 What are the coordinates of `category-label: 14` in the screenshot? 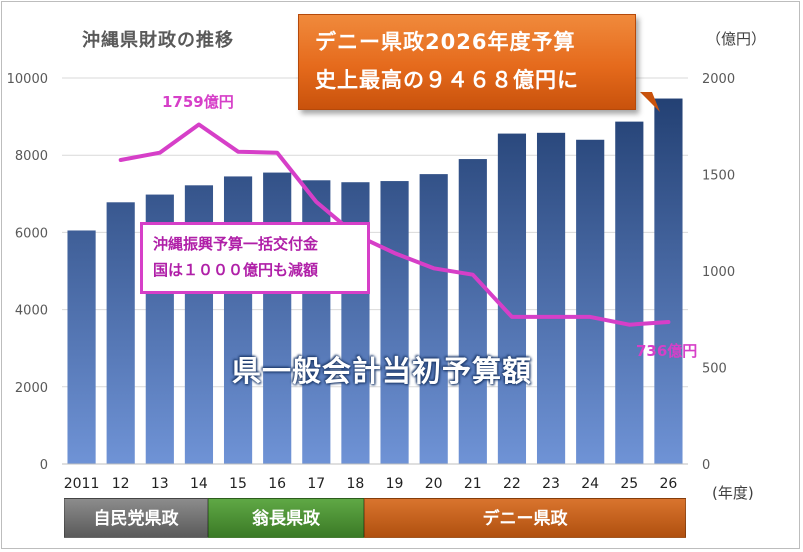 It's located at (199, 484).